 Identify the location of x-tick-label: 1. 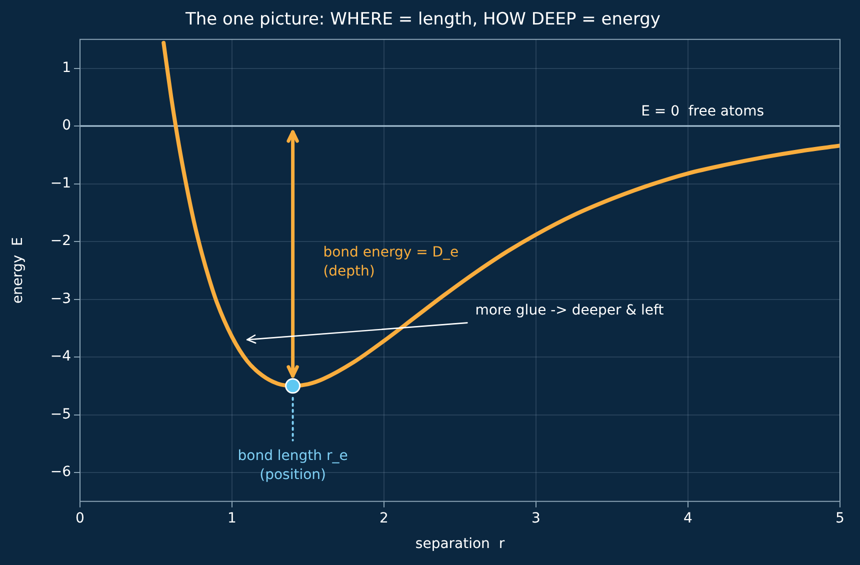
(232, 518).